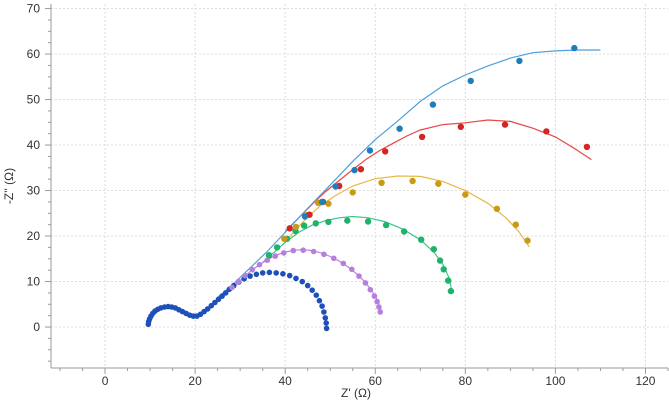 This screenshot has width=669, height=402. What do you see at coordinates (34, 9) in the screenshot?
I see `y-tick-label: 70` at bounding box center [34, 9].